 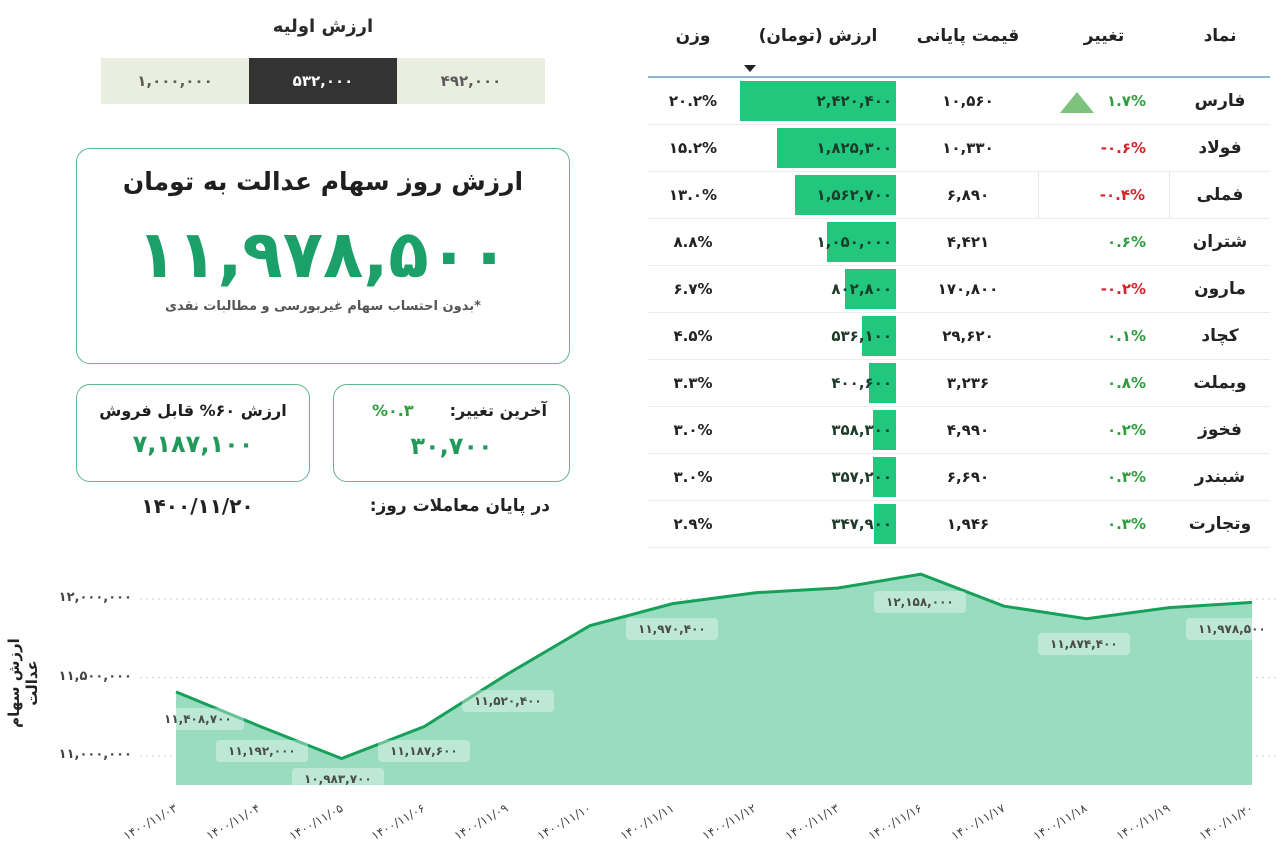 I want to click on header-change: تغییر, so click(x=1104, y=36).